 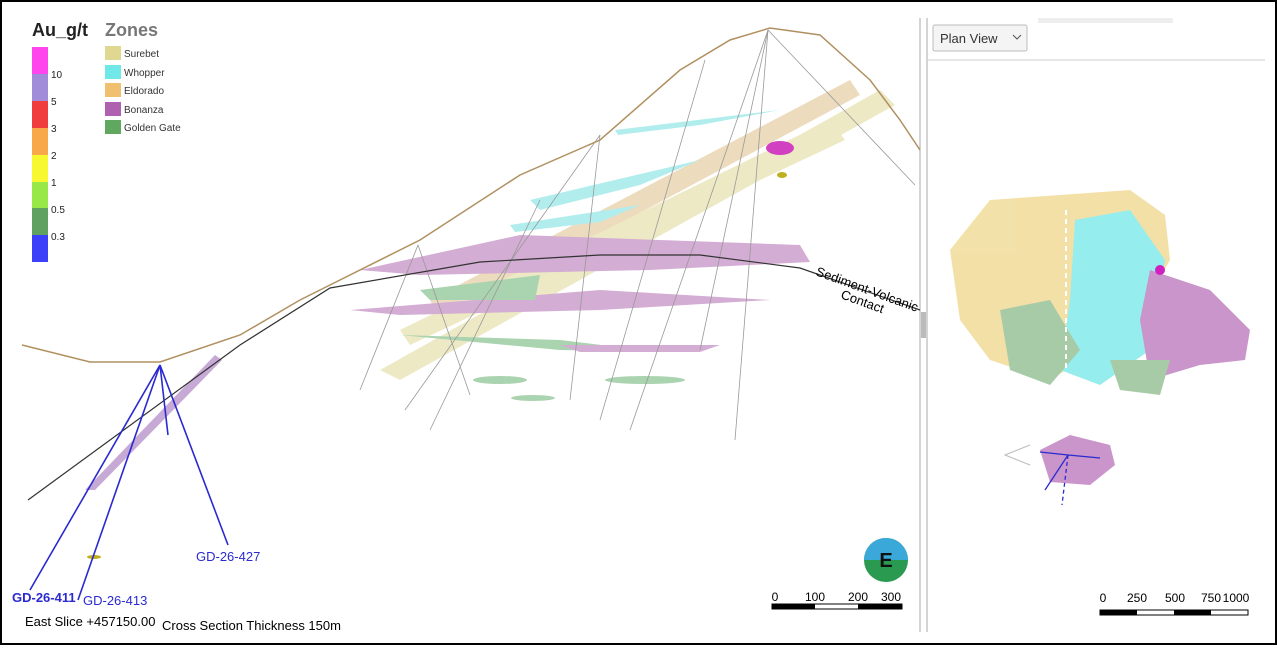 What do you see at coordinates (54, 156) in the screenshot?
I see `legend-label: 2` at bounding box center [54, 156].